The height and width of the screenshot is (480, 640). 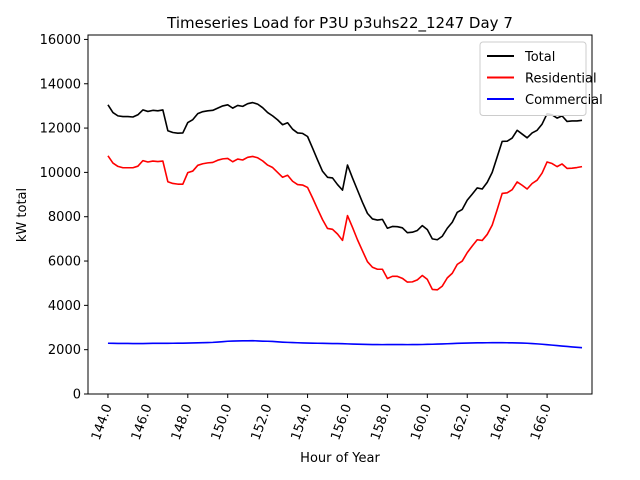 I want to click on y-tick-label: 10000, so click(x=60, y=173).